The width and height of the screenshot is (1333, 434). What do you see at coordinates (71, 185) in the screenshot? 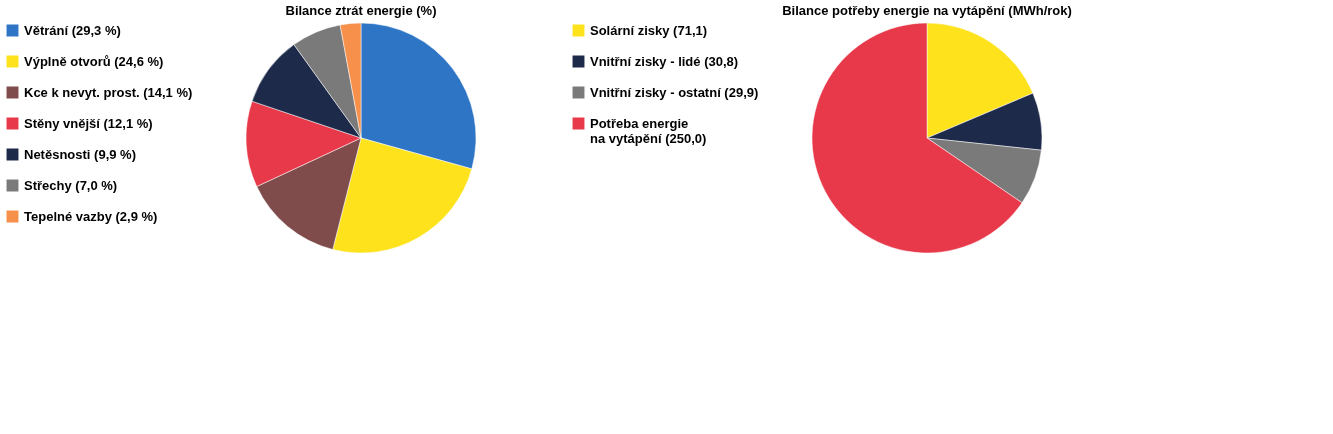
I see `legend-label: Střechy (7,0 %)` at bounding box center [71, 185].